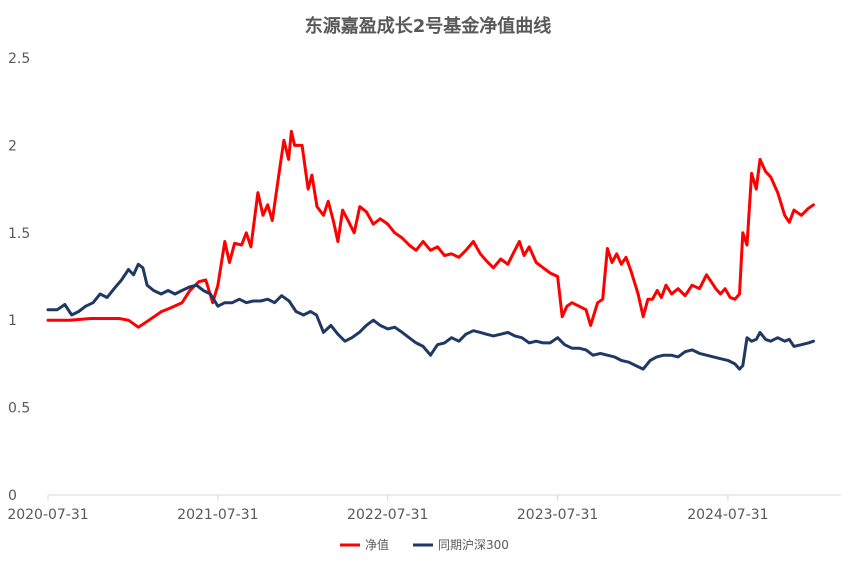  Describe the element at coordinates (473, 545) in the screenshot. I see `legend-label: 同期沪深300` at that location.